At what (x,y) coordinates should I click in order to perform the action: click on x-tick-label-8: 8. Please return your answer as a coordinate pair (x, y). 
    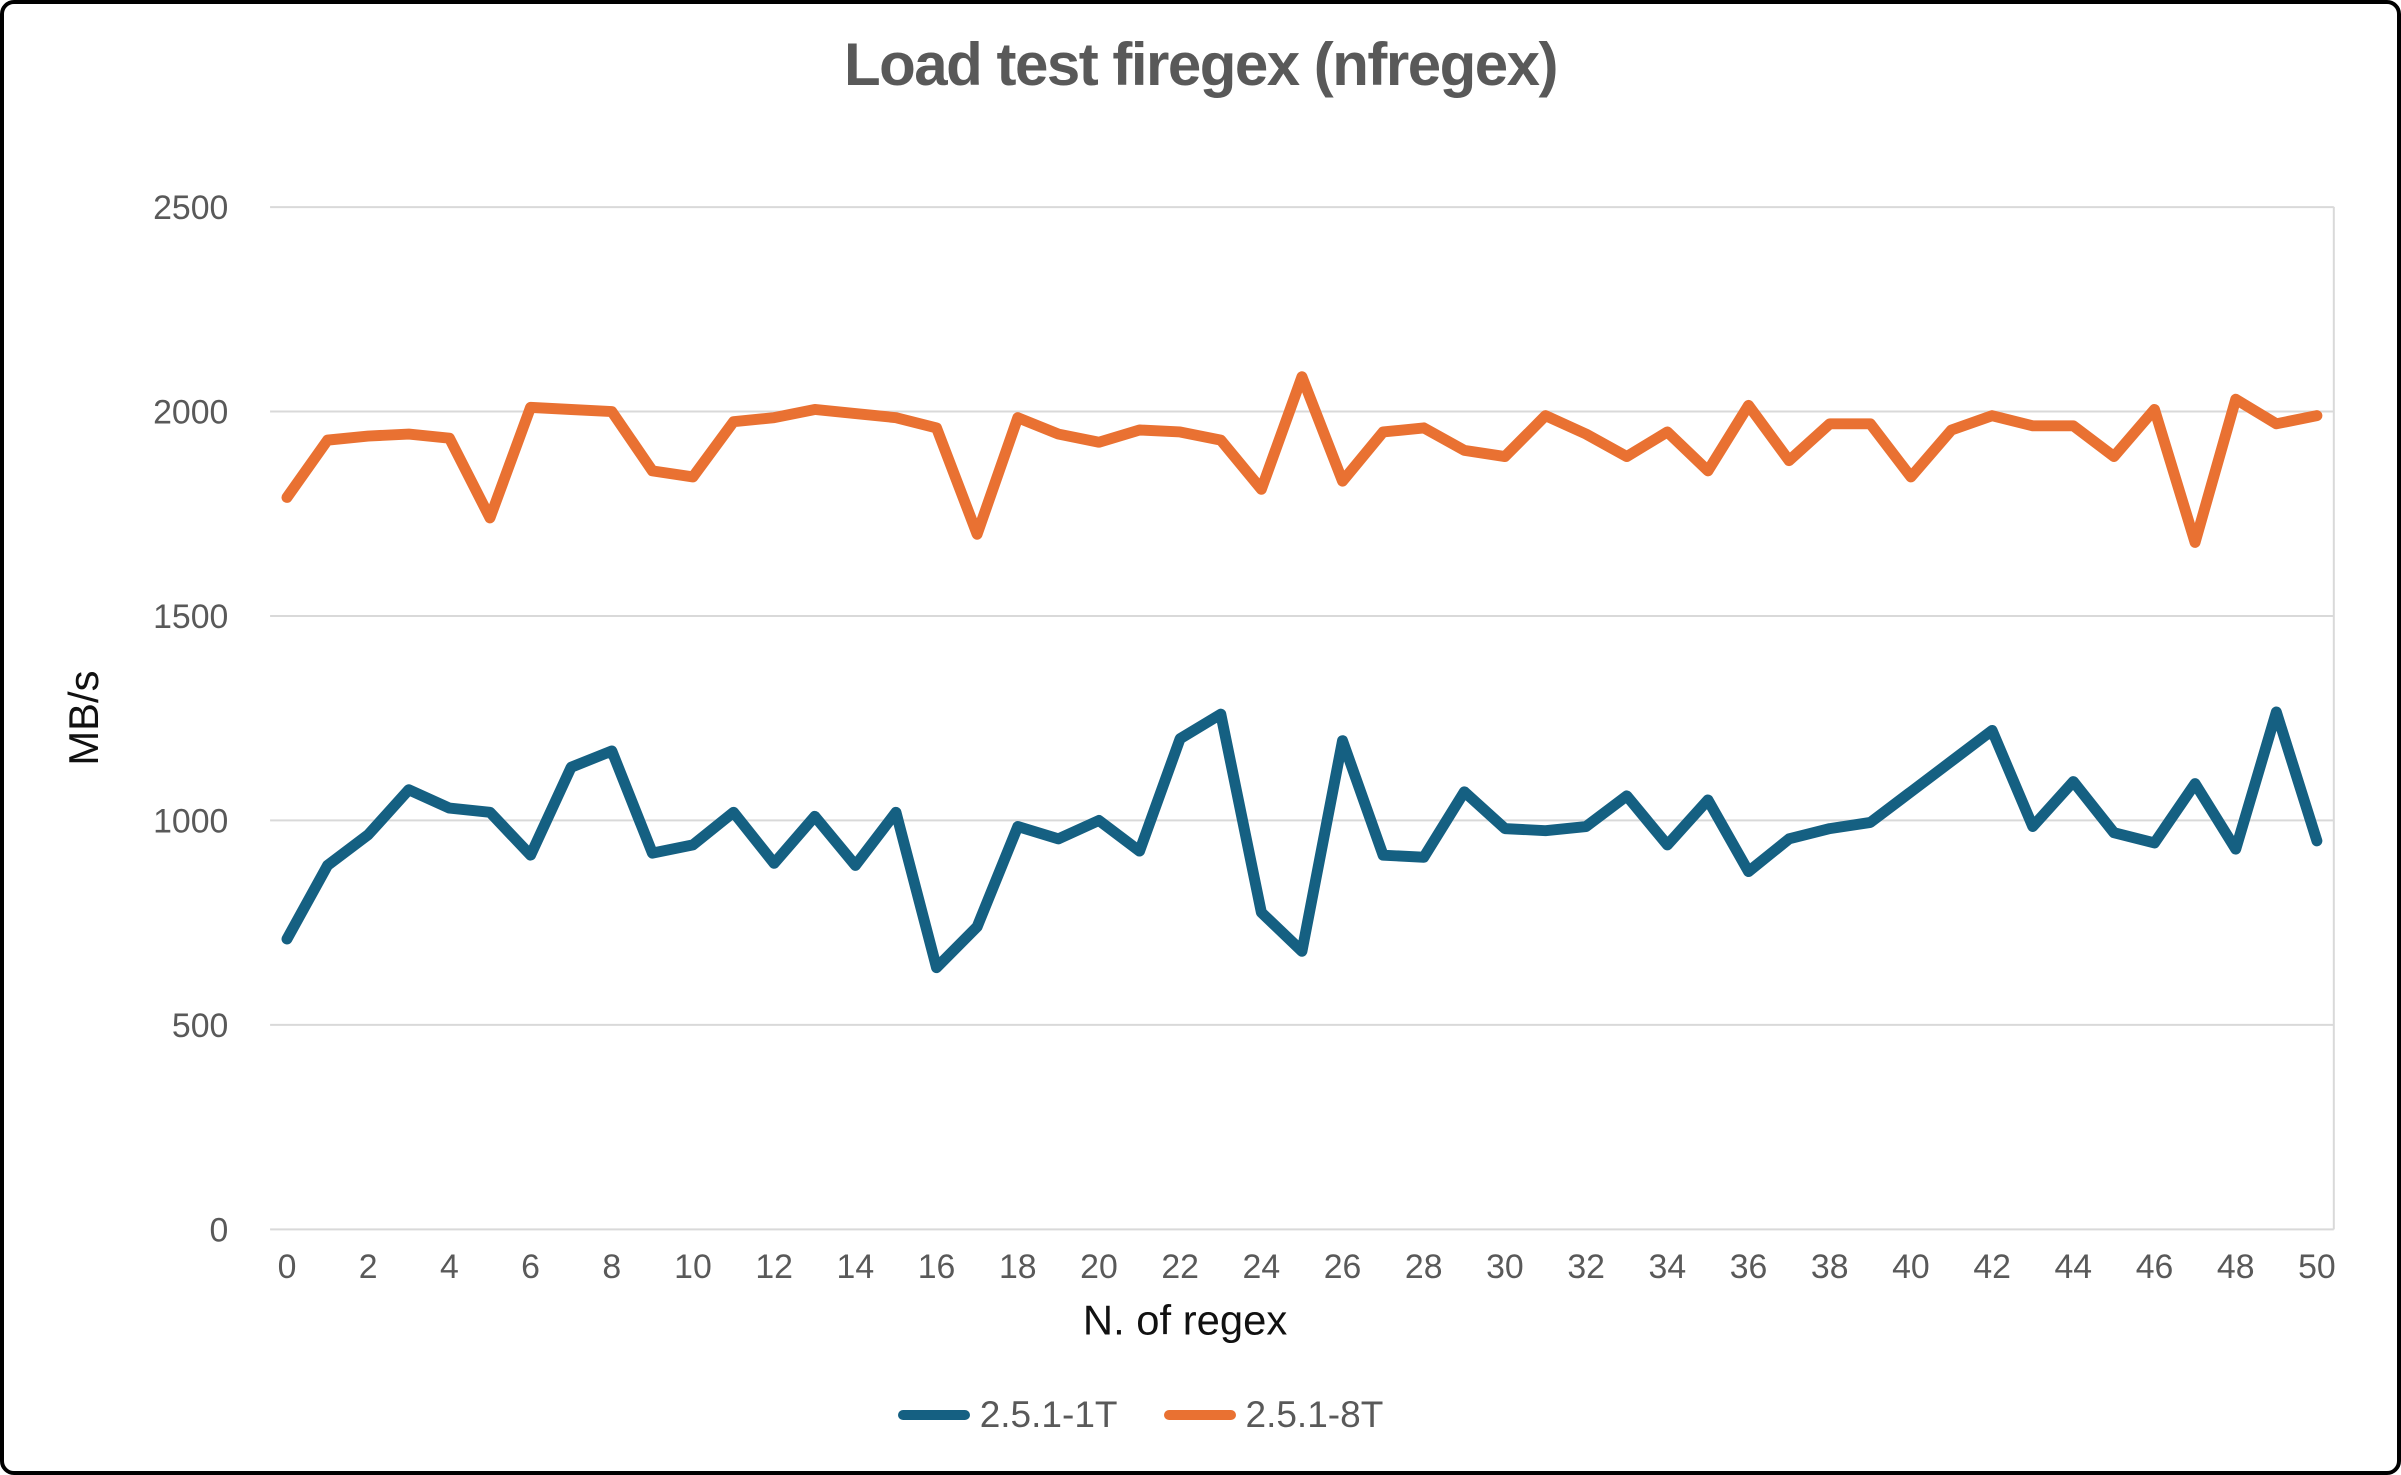
    Looking at the image, I should click on (611, 1267).